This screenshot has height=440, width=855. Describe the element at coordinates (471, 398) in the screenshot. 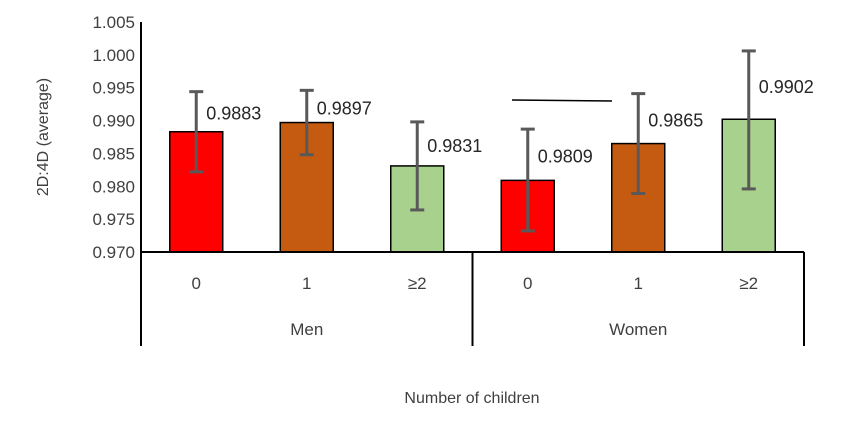

I see `x-axis-title: Number of children` at that location.